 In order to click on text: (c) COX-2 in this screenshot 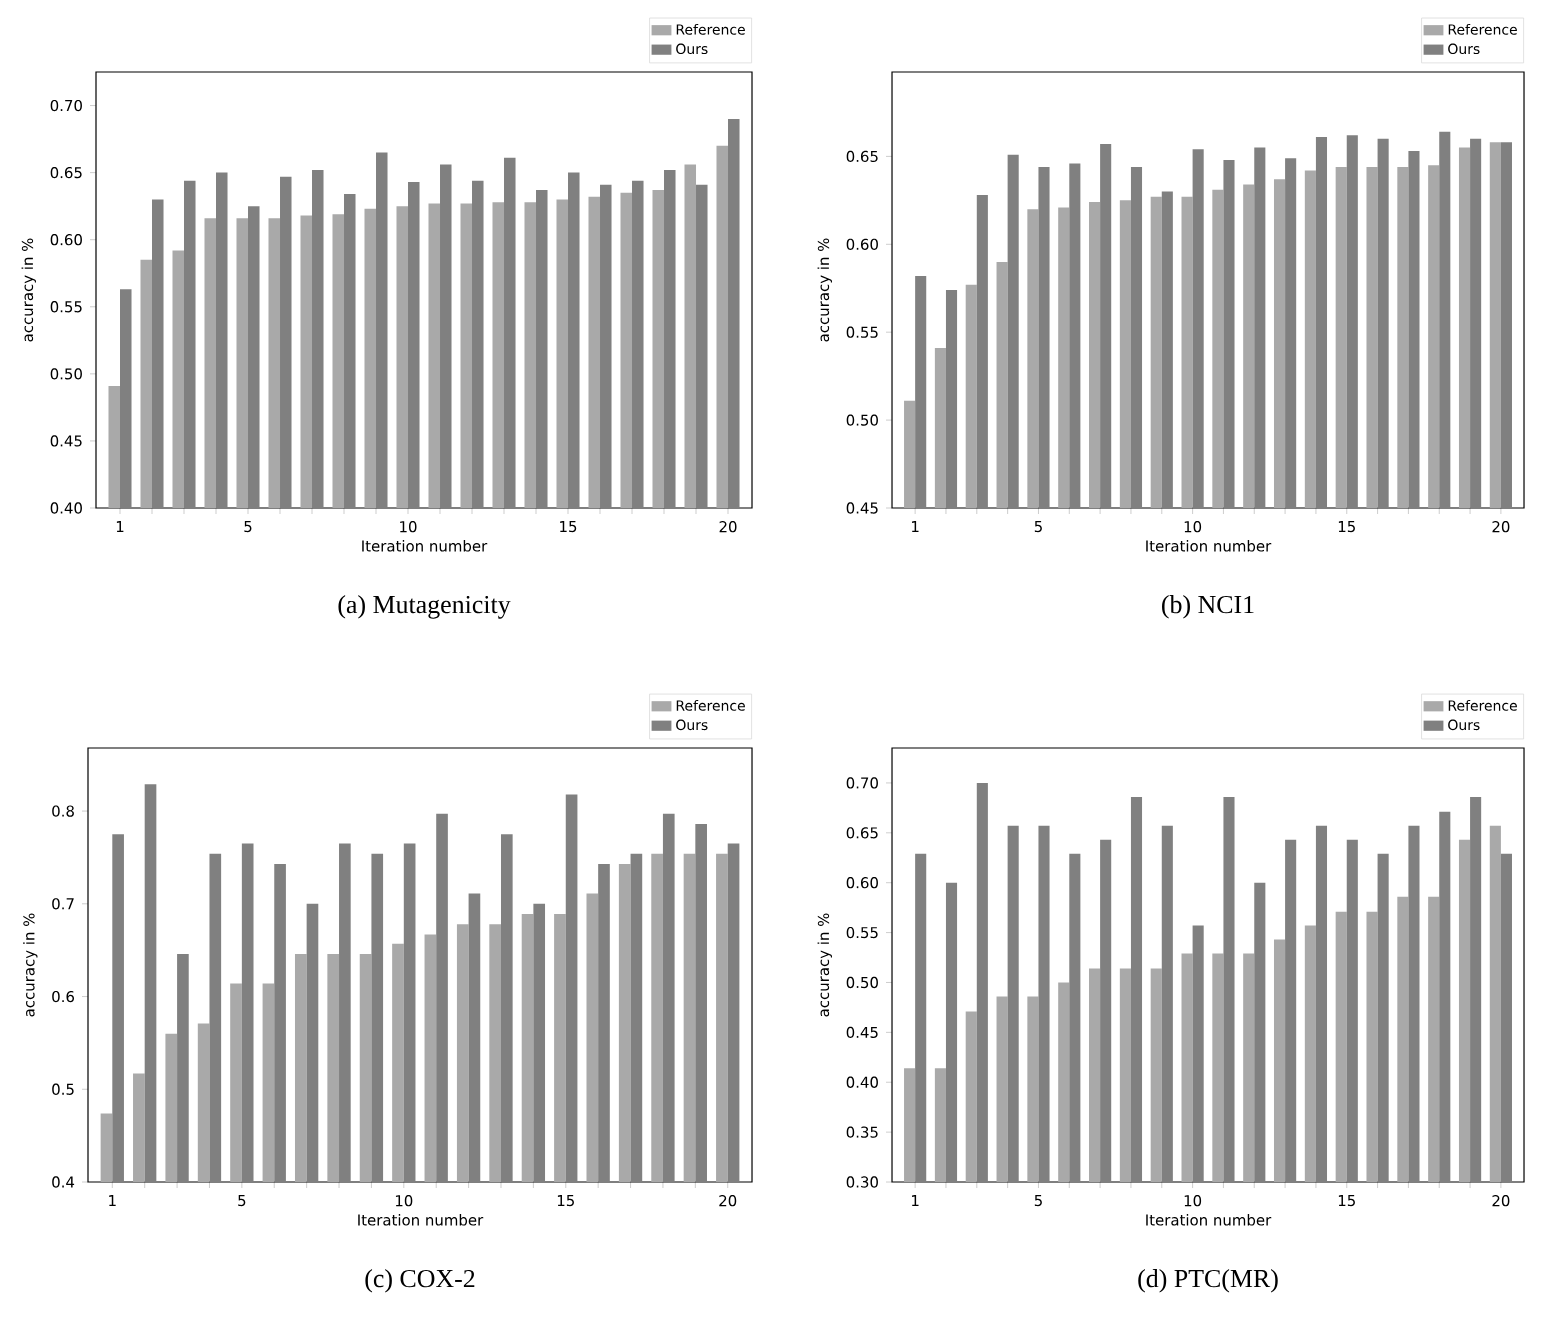, I will do `click(420, 1281)`.